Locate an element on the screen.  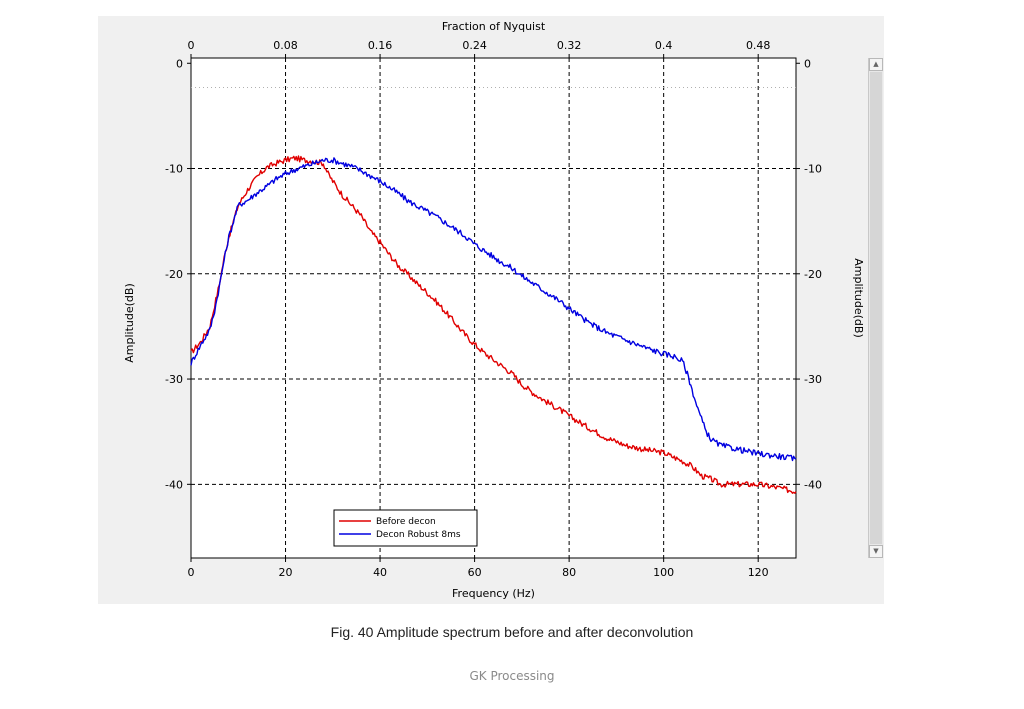
top-tick-label: 0.08 is located at coordinates (285, 45).